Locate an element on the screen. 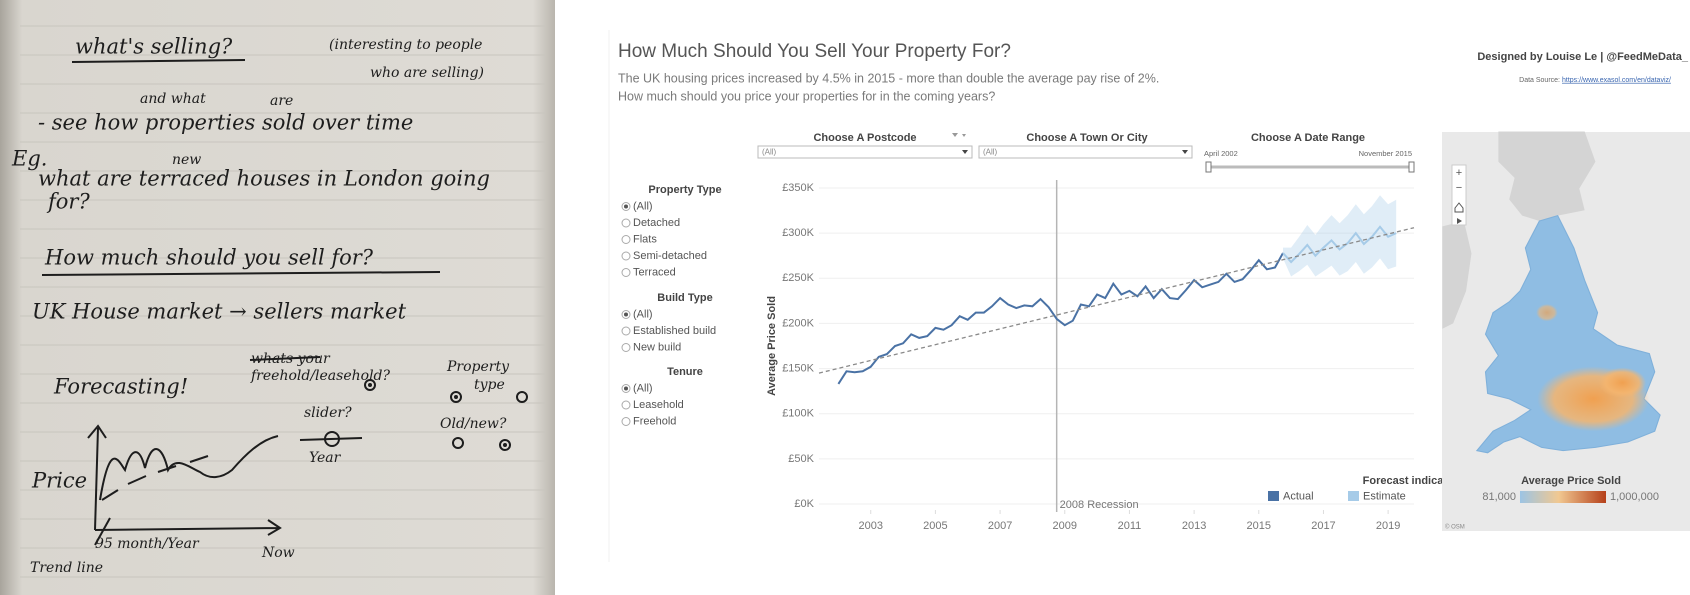 Image resolution: width=1690 pixels, height=595 pixels. radio-label: Flats is located at coordinates (645, 239).